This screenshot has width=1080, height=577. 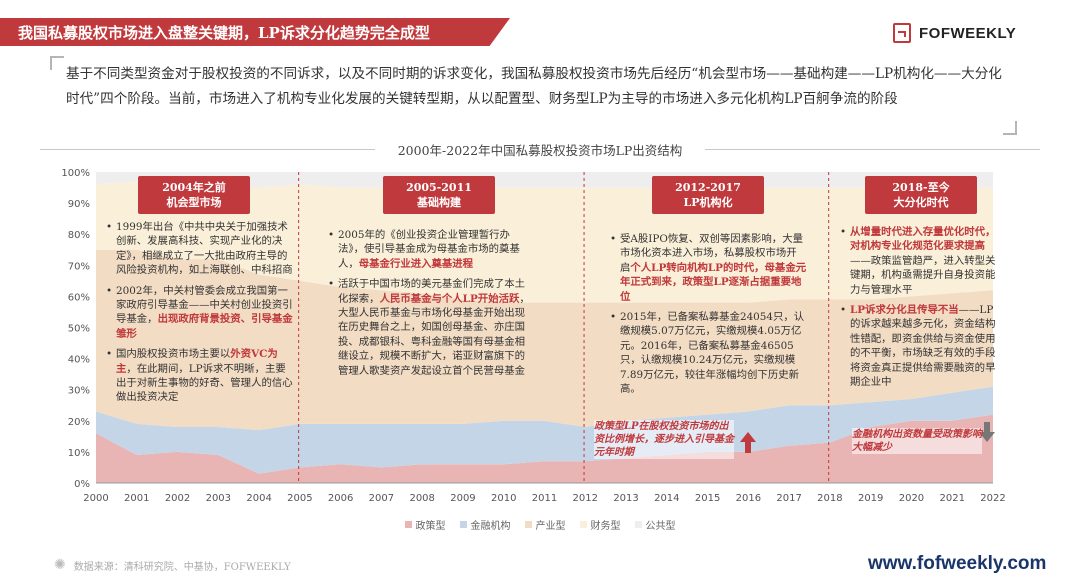 I want to click on header-banner: 我国私募股权市场进入盘整关键期，LP诉求分化趋势完全成型, so click(x=255, y=32).